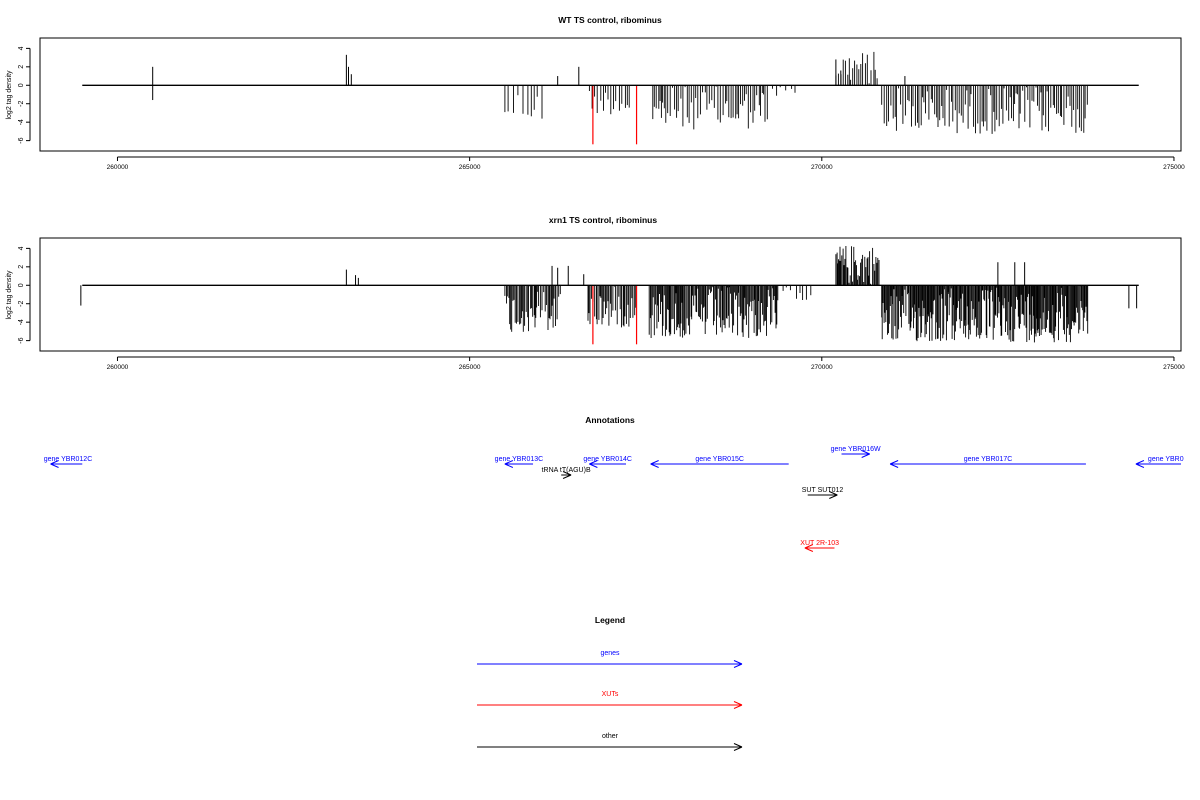 This screenshot has height=800, width=1200. I want to click on xrn1-x-axis: 260000 265000 270000 275000, so click(646, 363).